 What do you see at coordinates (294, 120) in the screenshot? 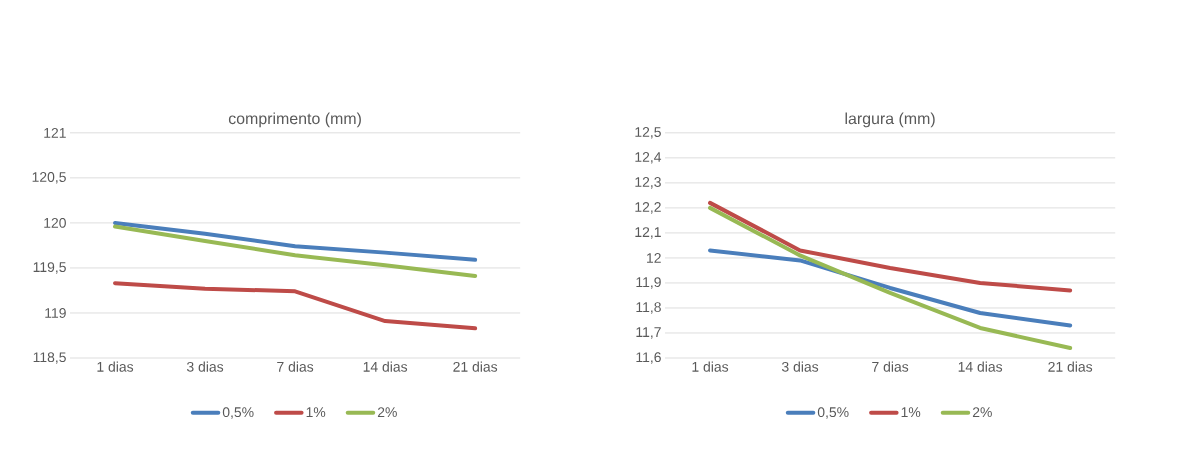
I see `chart-title: comprimento (mm)` at bounding box center [294, 120].